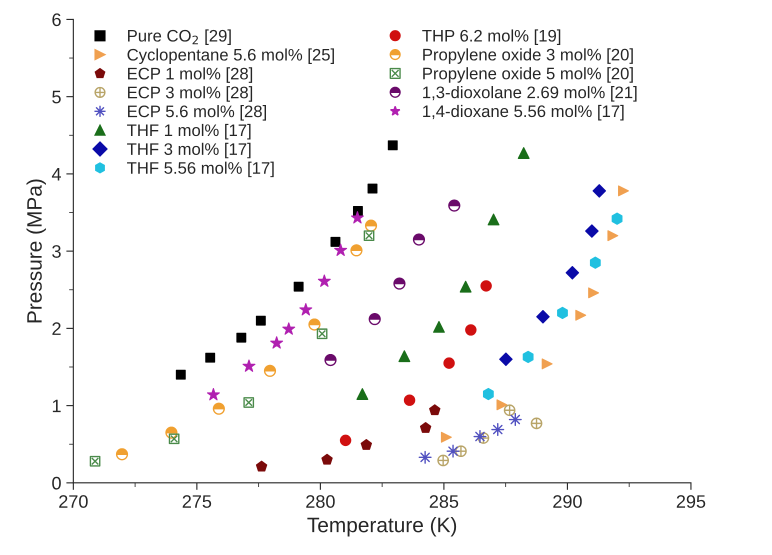 The image size is (772, 555). Describe the element at coordinates (491, 37) in the screenshot. I see `legend-label: THP 6.2 mol% [19]` at that location.